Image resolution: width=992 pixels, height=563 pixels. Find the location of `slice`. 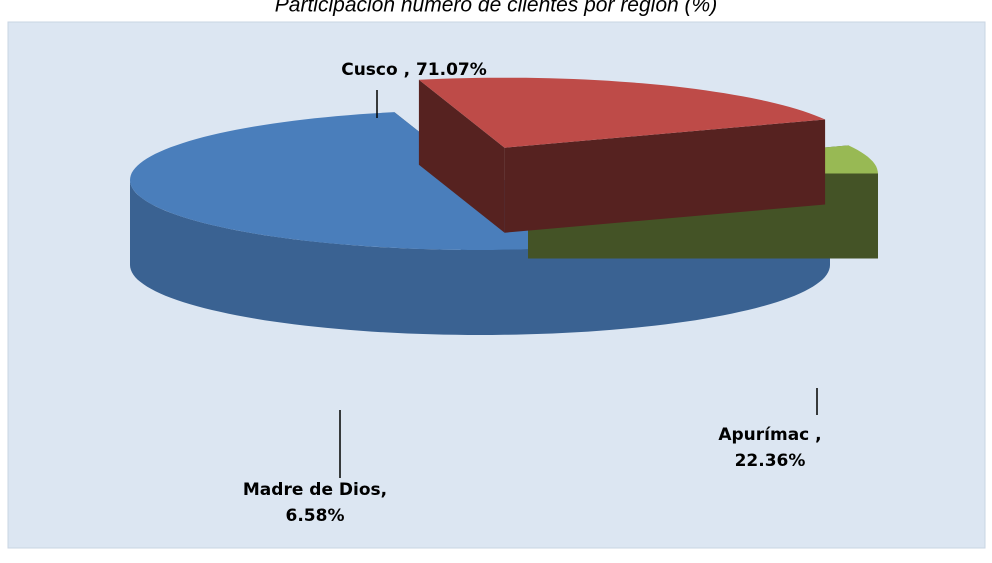

slice is located at coordinates (622, 112).